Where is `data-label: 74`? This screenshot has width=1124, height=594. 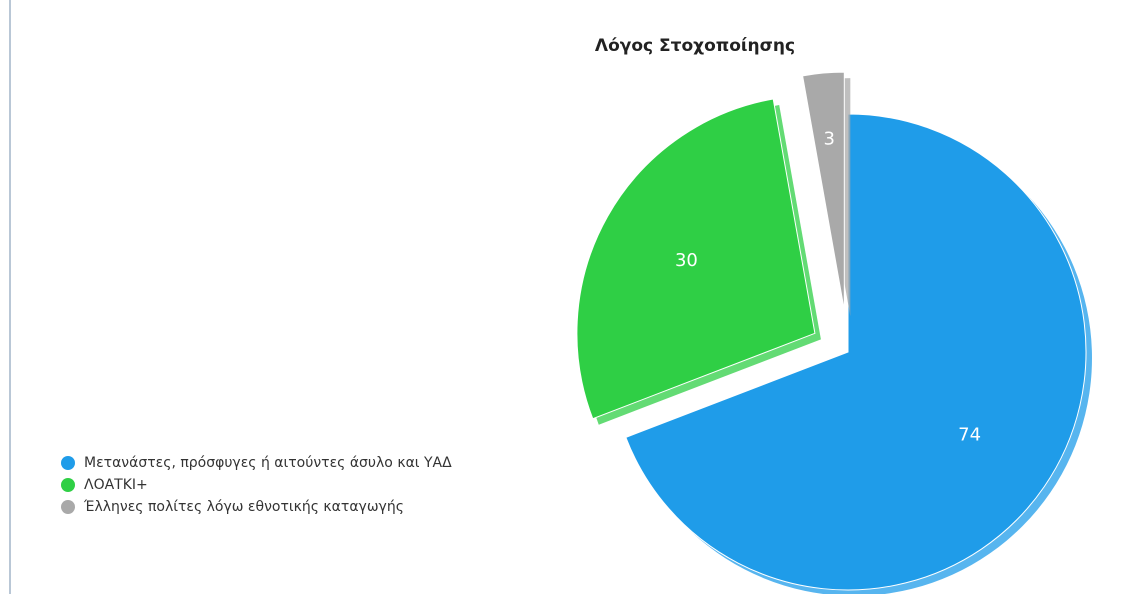
data-label: 74 is located at coordinates (969, 435).